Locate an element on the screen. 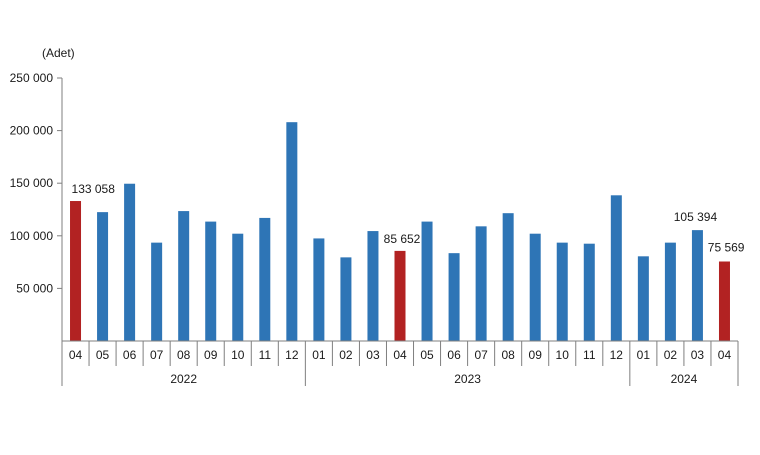  data-labels: 133 058 85 652 105 394 75 569 is located at coordinates (408, 218).